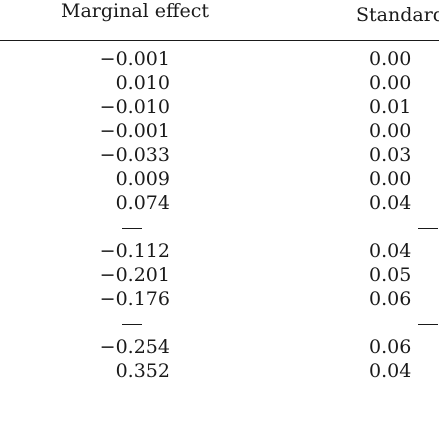  What do you see at coordinates (135, 11) in the screenshot?
I see `header-marginal-effect: Marginal effect` at bounding box center [135, 11].